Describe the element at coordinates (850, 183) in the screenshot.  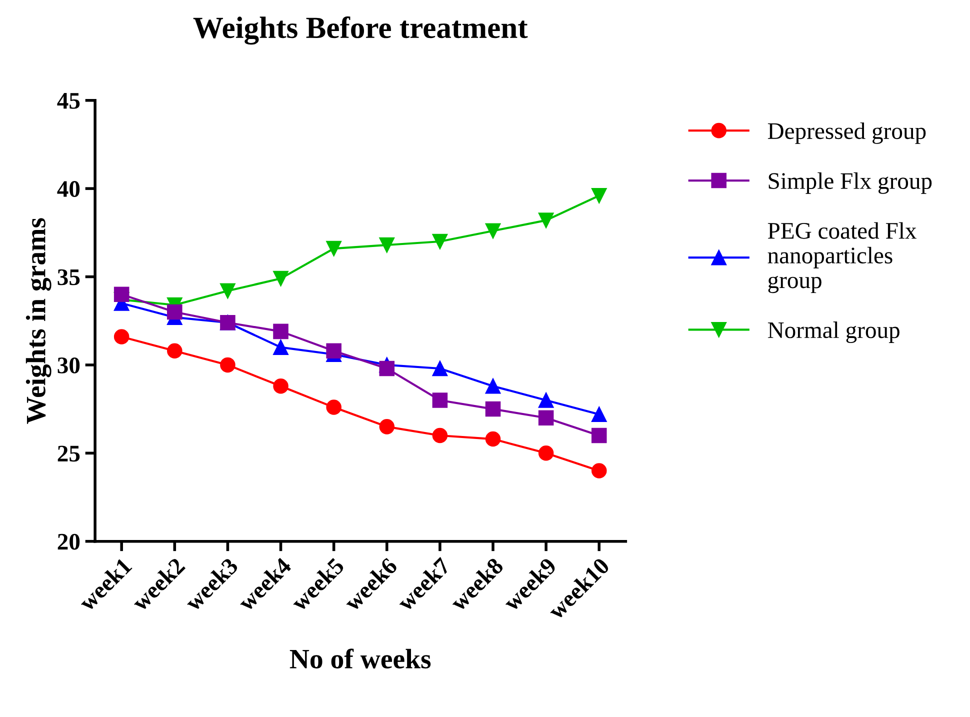
I see `legend-label: Simple Flx group` at that location.